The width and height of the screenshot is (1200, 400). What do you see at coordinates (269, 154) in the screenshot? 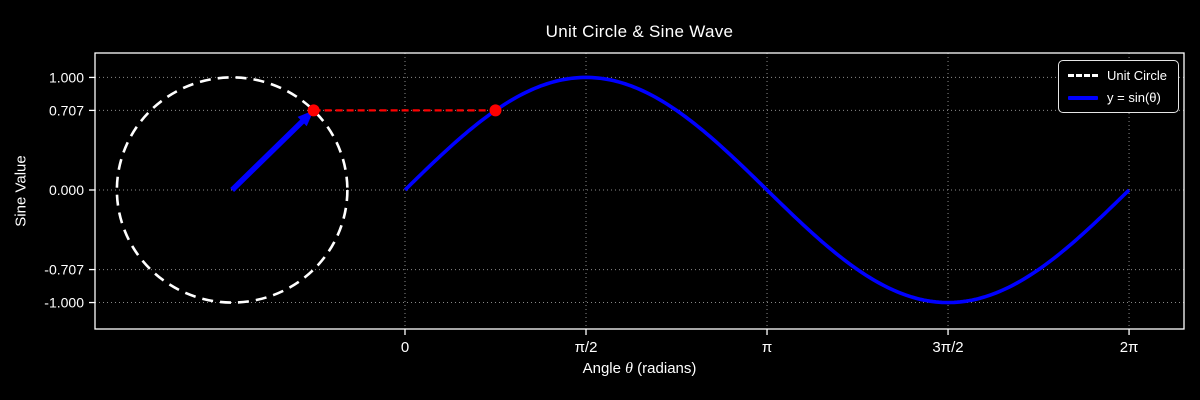
I see `radius-arrow-shaft` at bounding box center [269, 154].